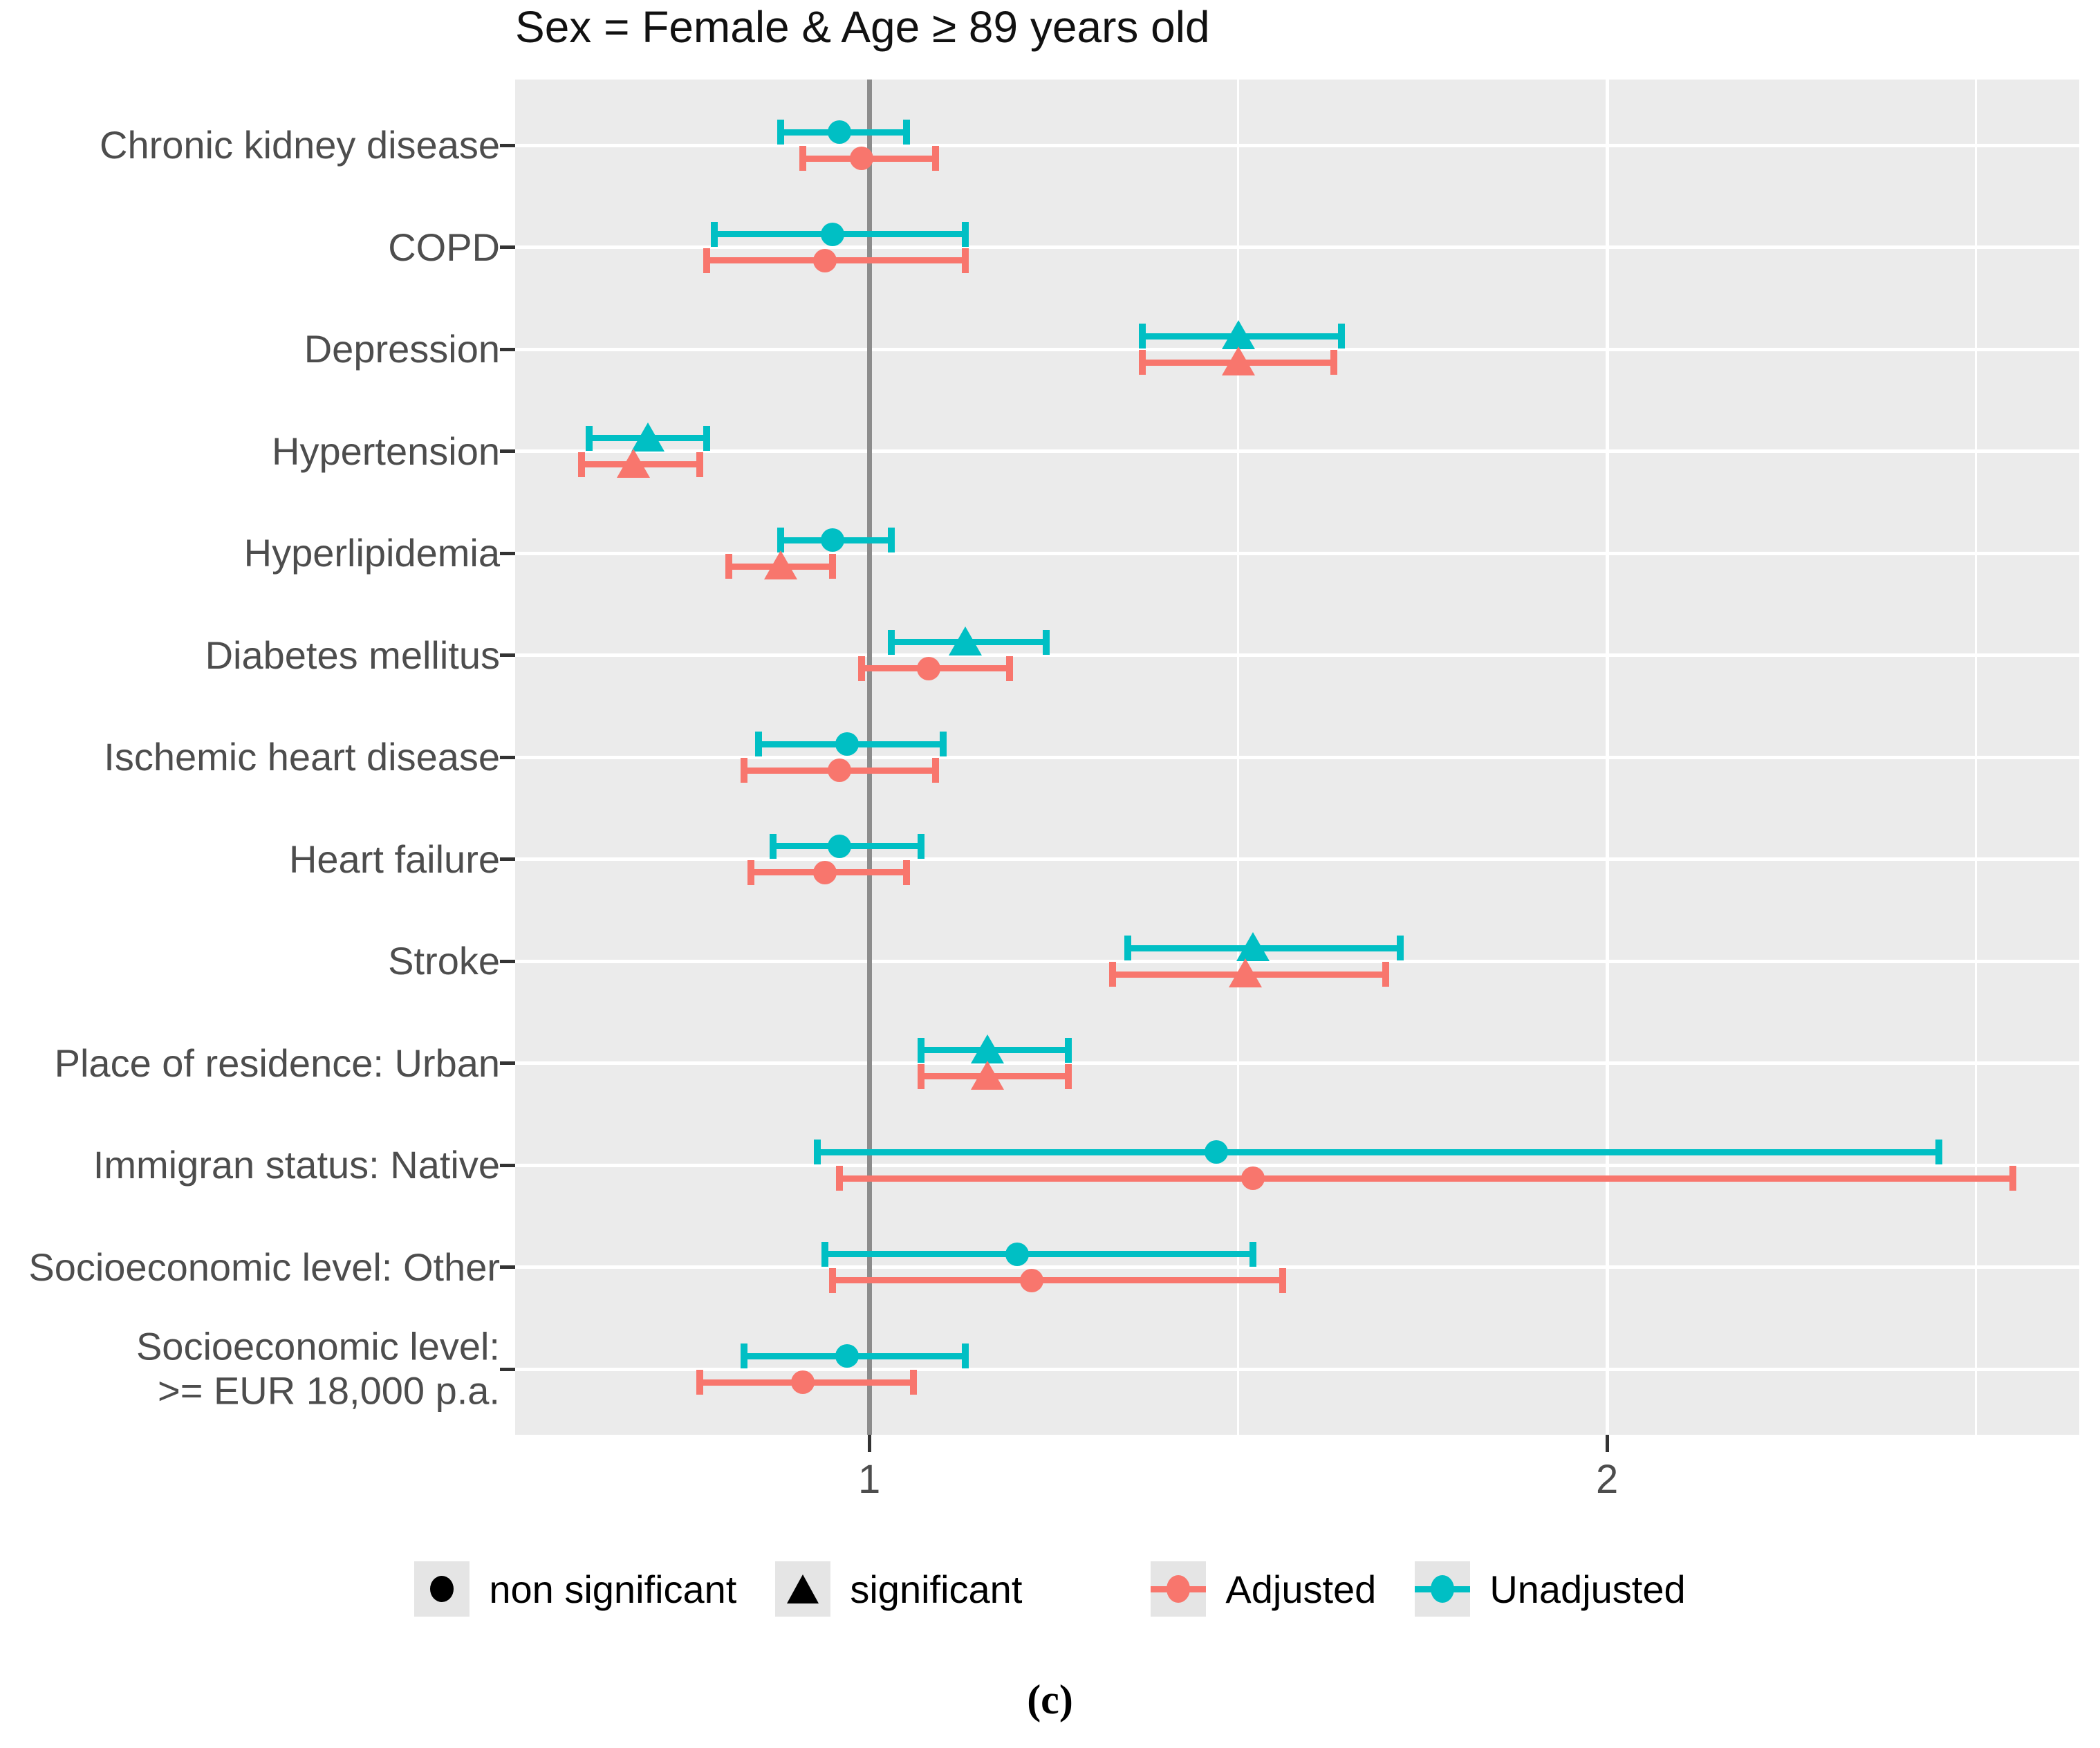 Image resolution: width=2100 pixels, height=1748 pixels. Describe the element at coordinates (1050, 1699) in the screenshot. I see `figure-caption: (c)` at that location.